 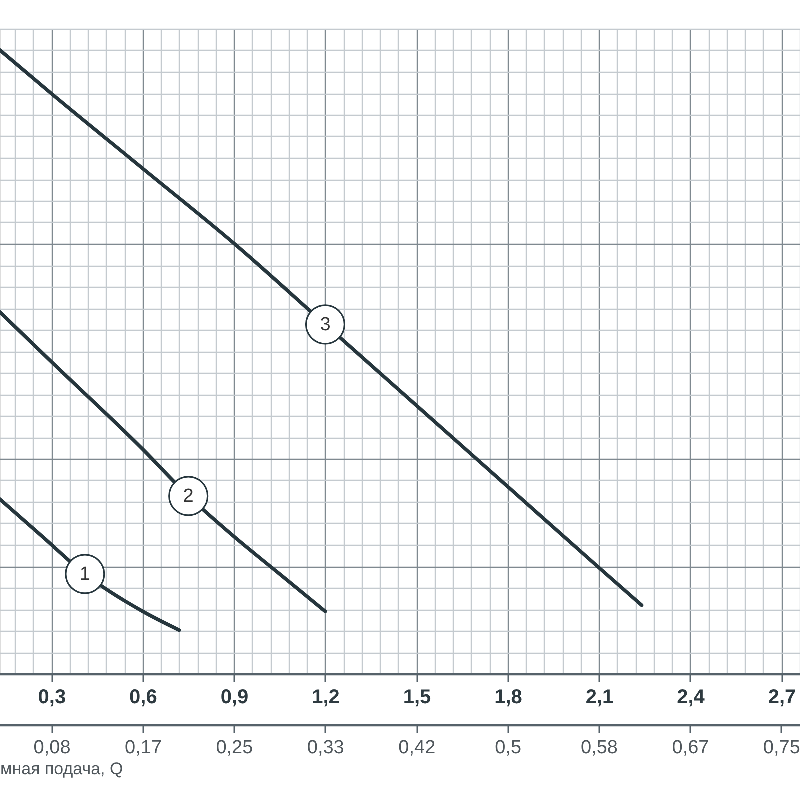 I want to click on x2-tick-label: 0,25, so click(x=235, y=748).